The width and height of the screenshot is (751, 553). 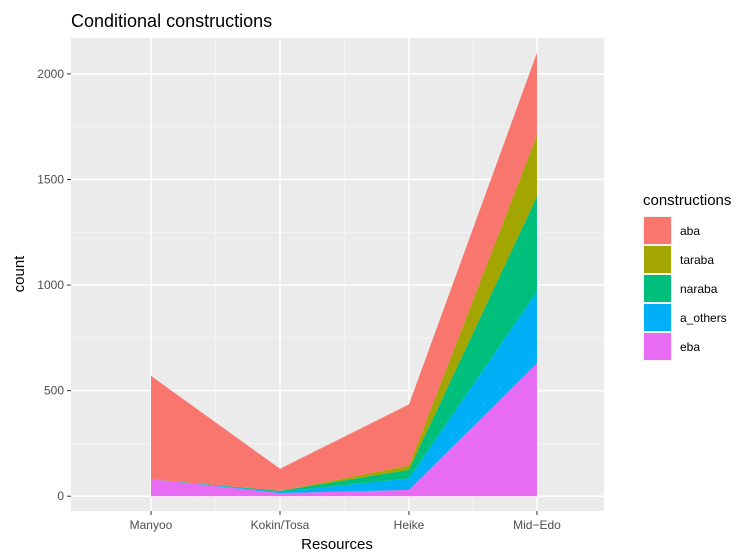 I want to click on x-tick-label: Mid−Edo, so click(x=537, y=525).